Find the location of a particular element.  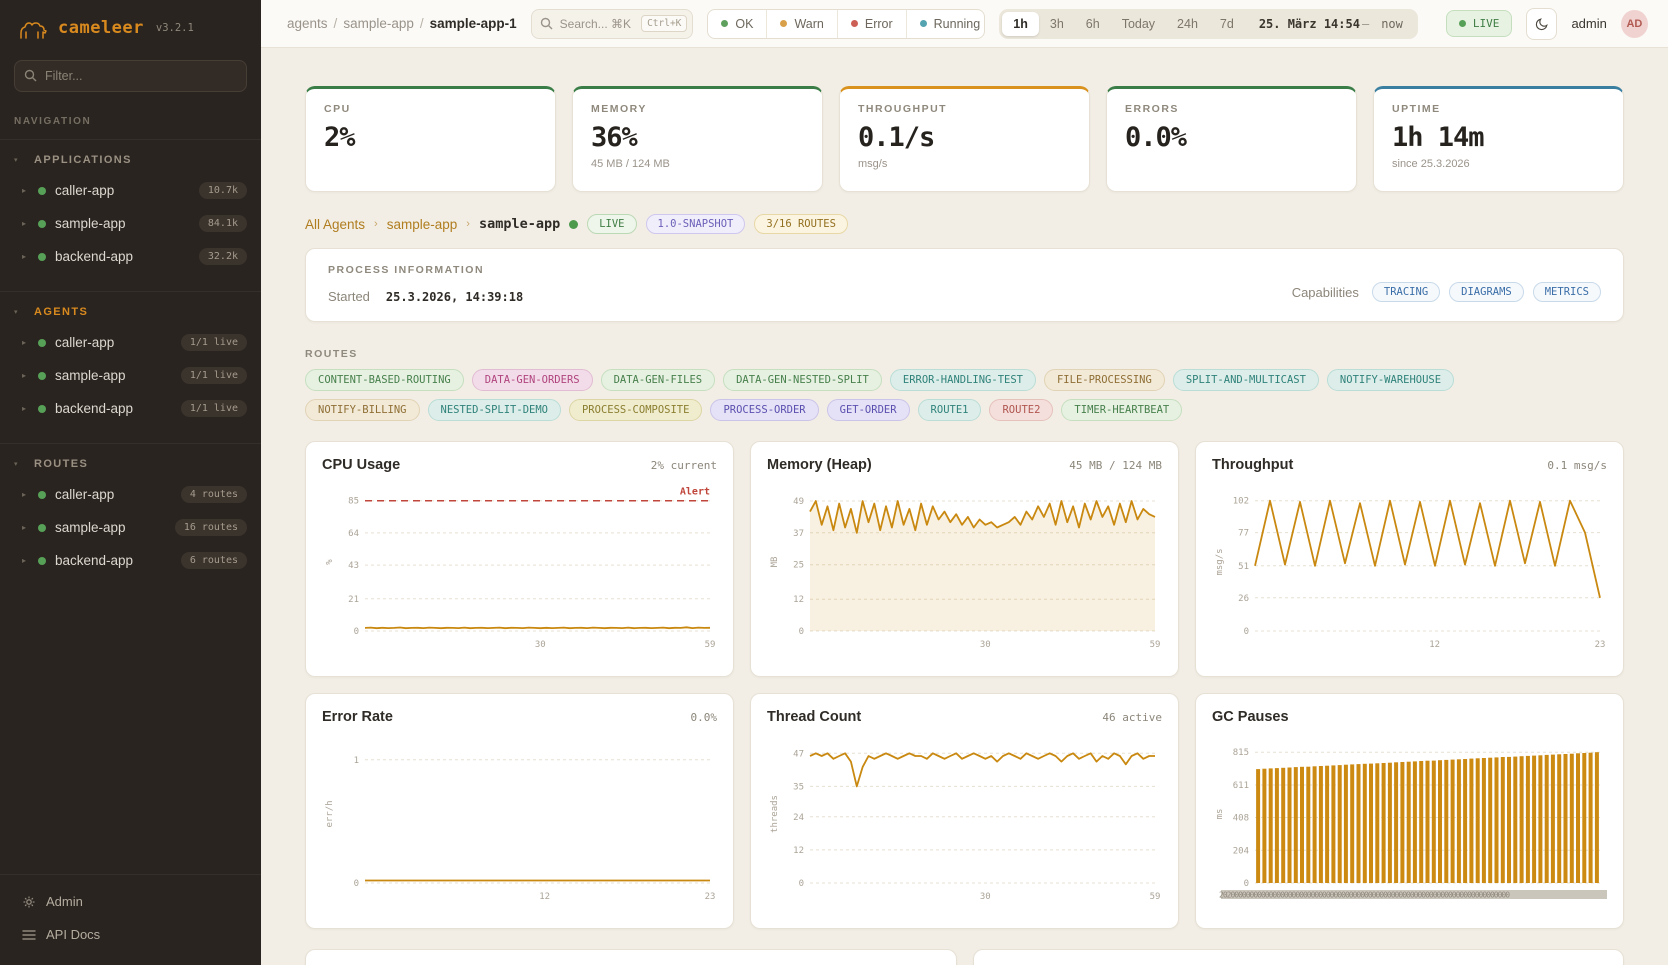

route-badge: DATA-GEN-NESTED-SPLIT is located at coordinates (802, 380).